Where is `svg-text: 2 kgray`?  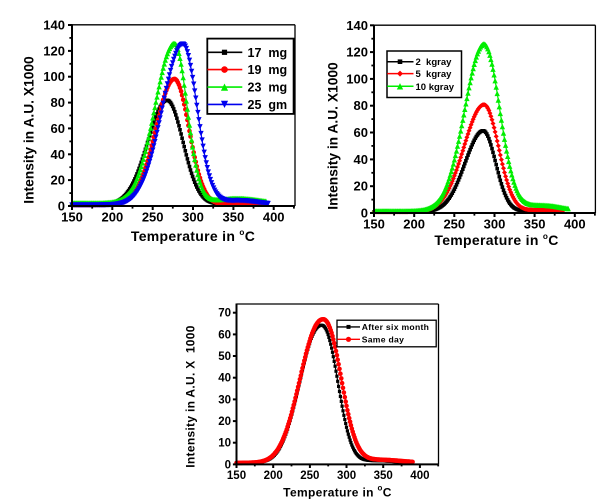
svg-text: 2 kgray is located at coordinates (434, 62).